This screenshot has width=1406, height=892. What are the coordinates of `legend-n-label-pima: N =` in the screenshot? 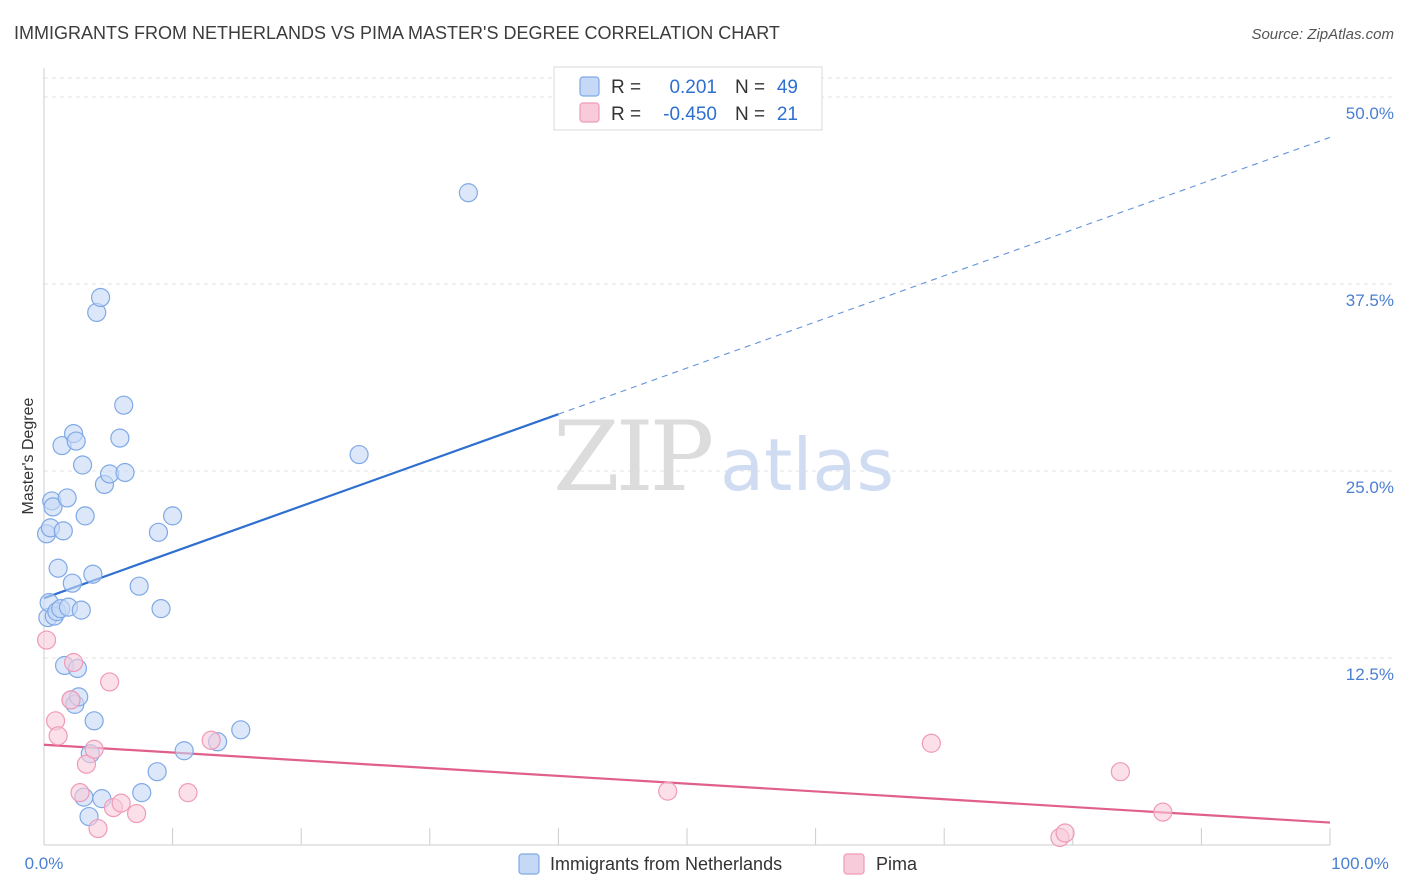 It's located at (750, 114).